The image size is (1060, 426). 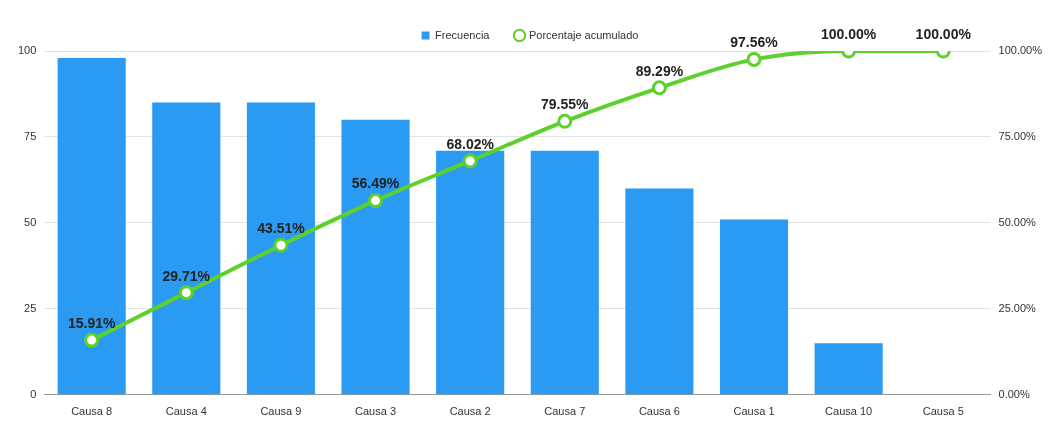 What do you see at coordinates (30, 221) in the screenshot?
I see `y-tick-label: 50` at bounding box center [30, 221].